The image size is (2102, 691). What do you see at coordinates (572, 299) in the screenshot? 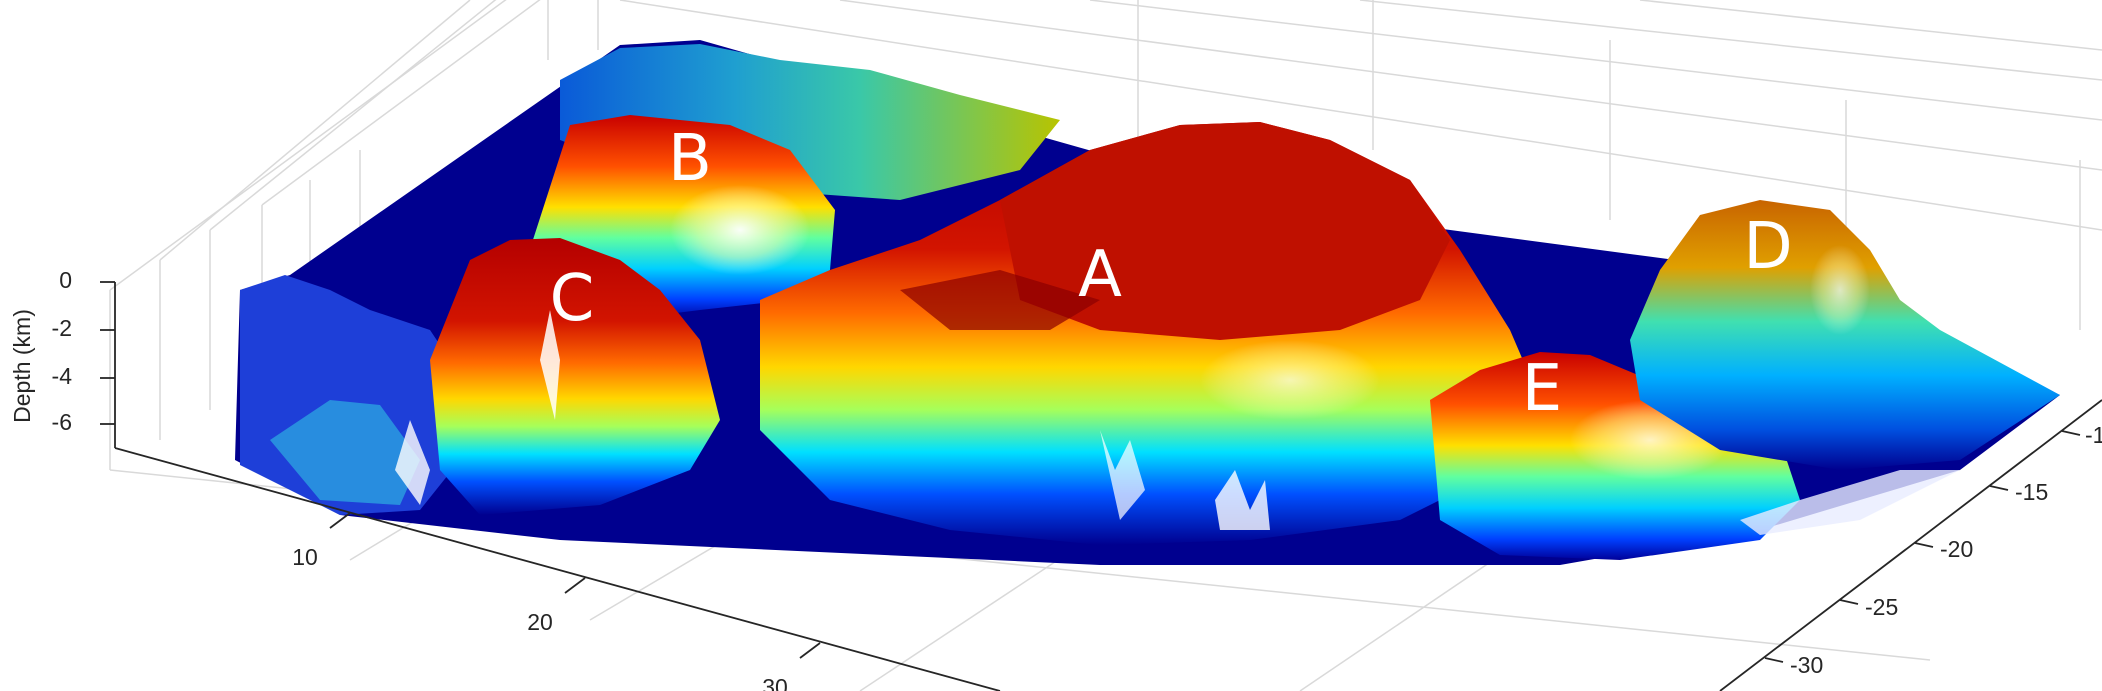
I see `peak-label-c: C` at bounding box center [572, 299].